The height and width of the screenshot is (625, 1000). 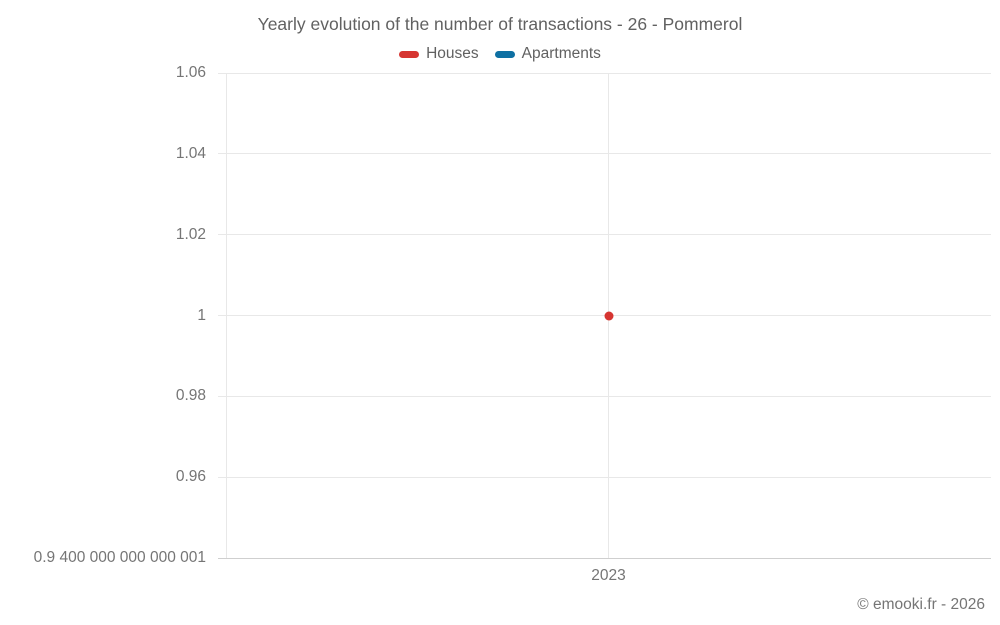 What do you see at coordinates (190, 396) in the screenshot?
I see `y-axis-tick-label: 0.98` at bounding box center [190, 396].